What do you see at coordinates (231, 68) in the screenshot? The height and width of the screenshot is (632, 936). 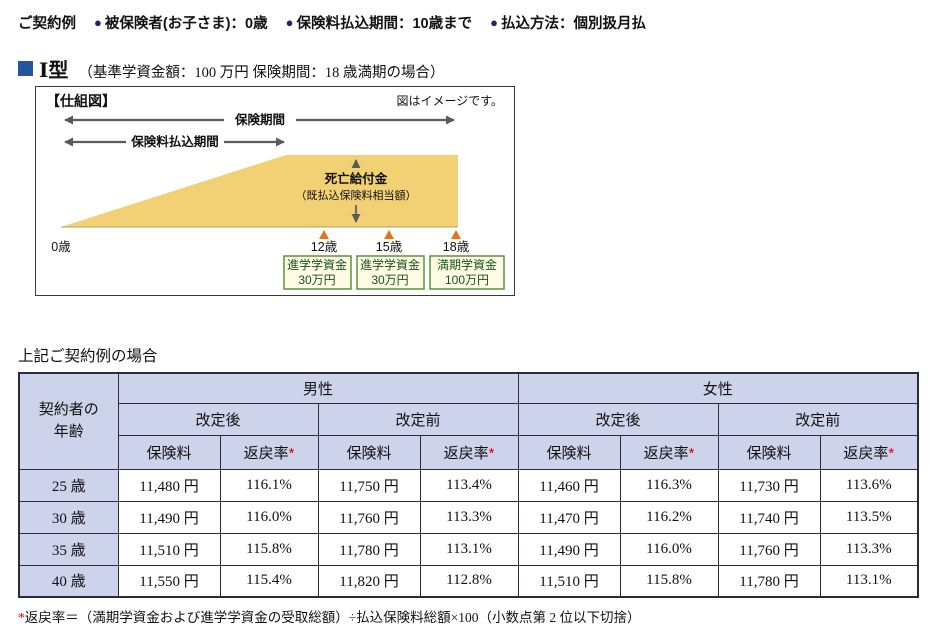 I see `plan-type-section-title: Ⅰ型 （基準学資金額：100 万円 保険期間：18 歳満期の場合）` at bounding box center [231, 68].